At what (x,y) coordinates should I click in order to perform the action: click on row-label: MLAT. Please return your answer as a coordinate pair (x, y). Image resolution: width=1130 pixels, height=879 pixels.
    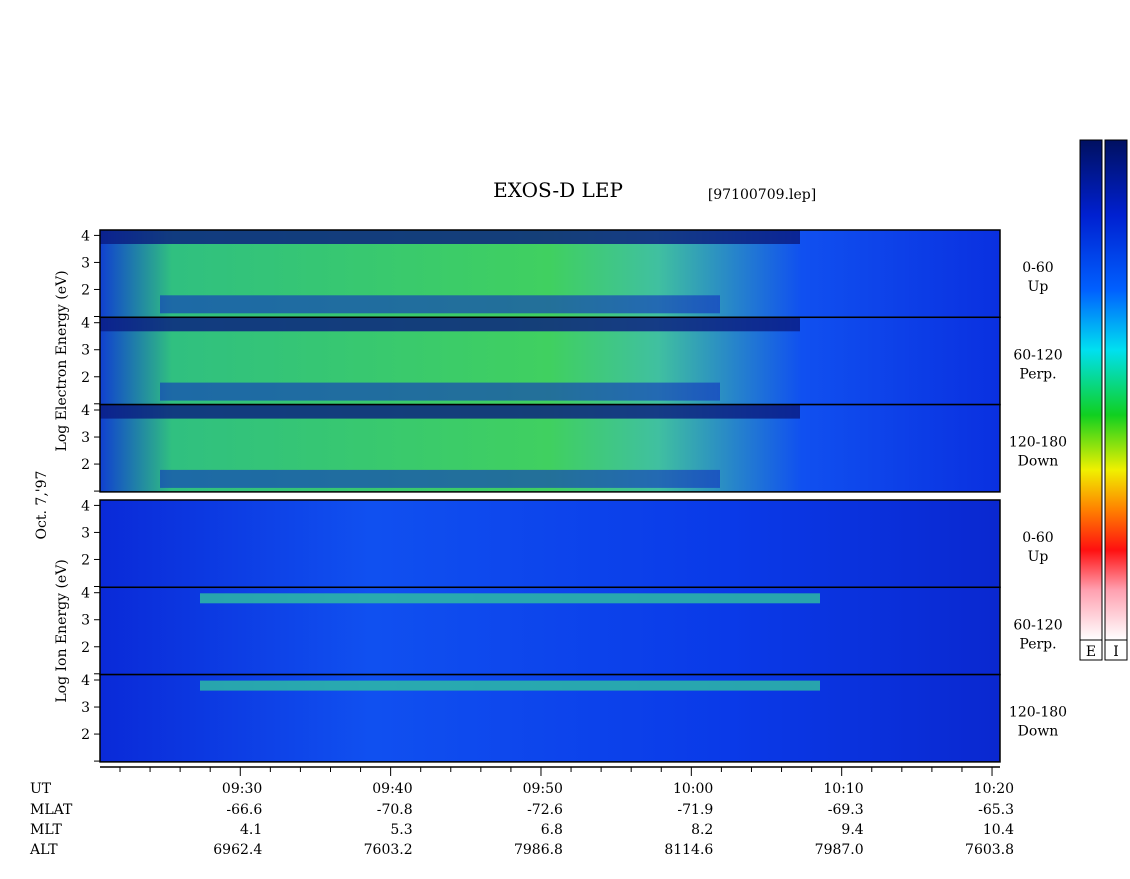
    Looking at the image, I should click on (51, 810).